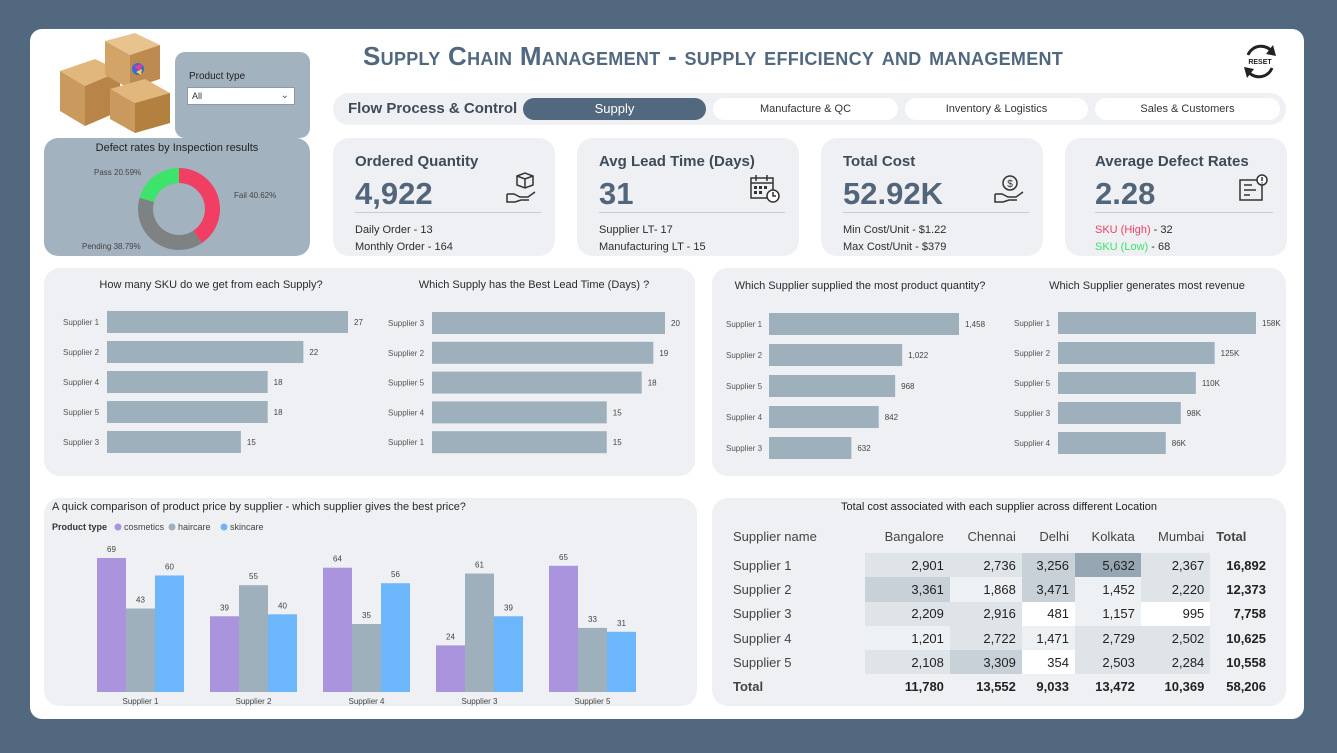  I want to click on column-header: Supplier name, so click(775, 536).